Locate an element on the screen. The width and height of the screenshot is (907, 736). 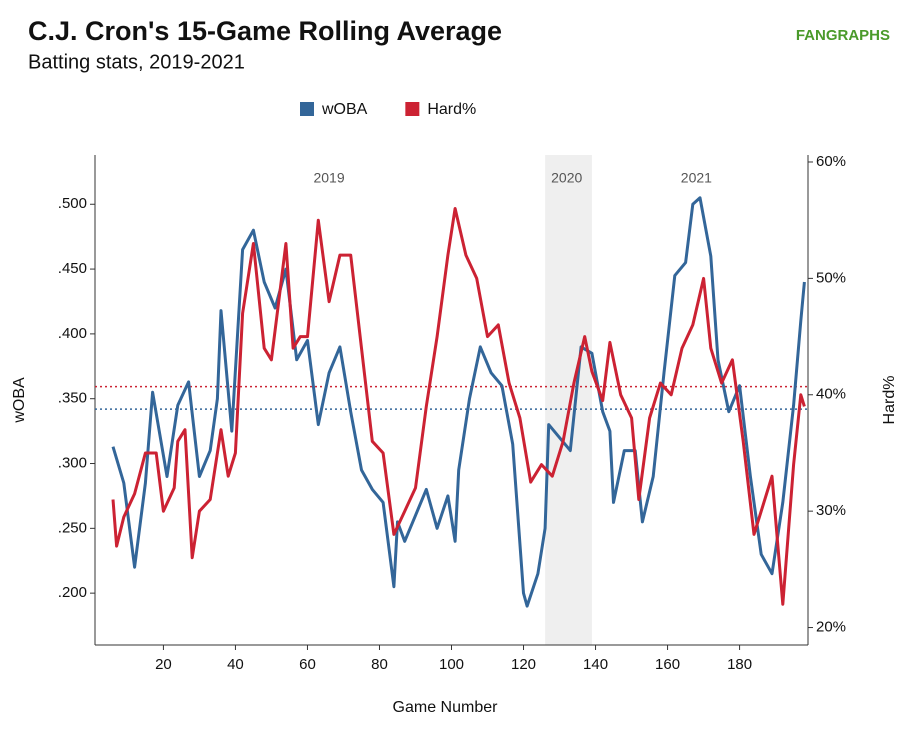
y-tick-label: .400 is located at coordinates (72, 333).